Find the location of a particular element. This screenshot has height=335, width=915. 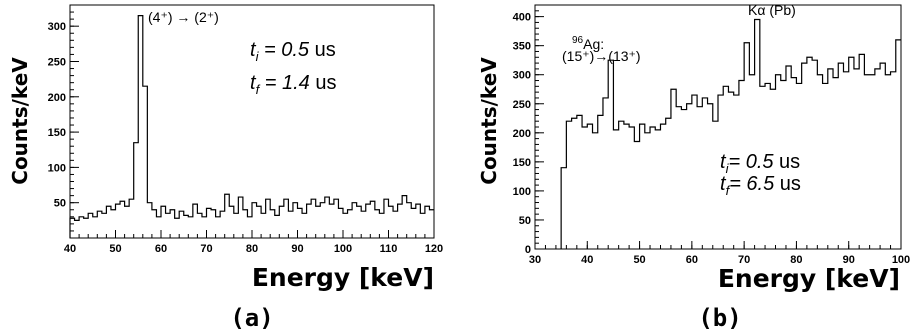

b-xtick-label: 60 is located at coordinates (692, 260).